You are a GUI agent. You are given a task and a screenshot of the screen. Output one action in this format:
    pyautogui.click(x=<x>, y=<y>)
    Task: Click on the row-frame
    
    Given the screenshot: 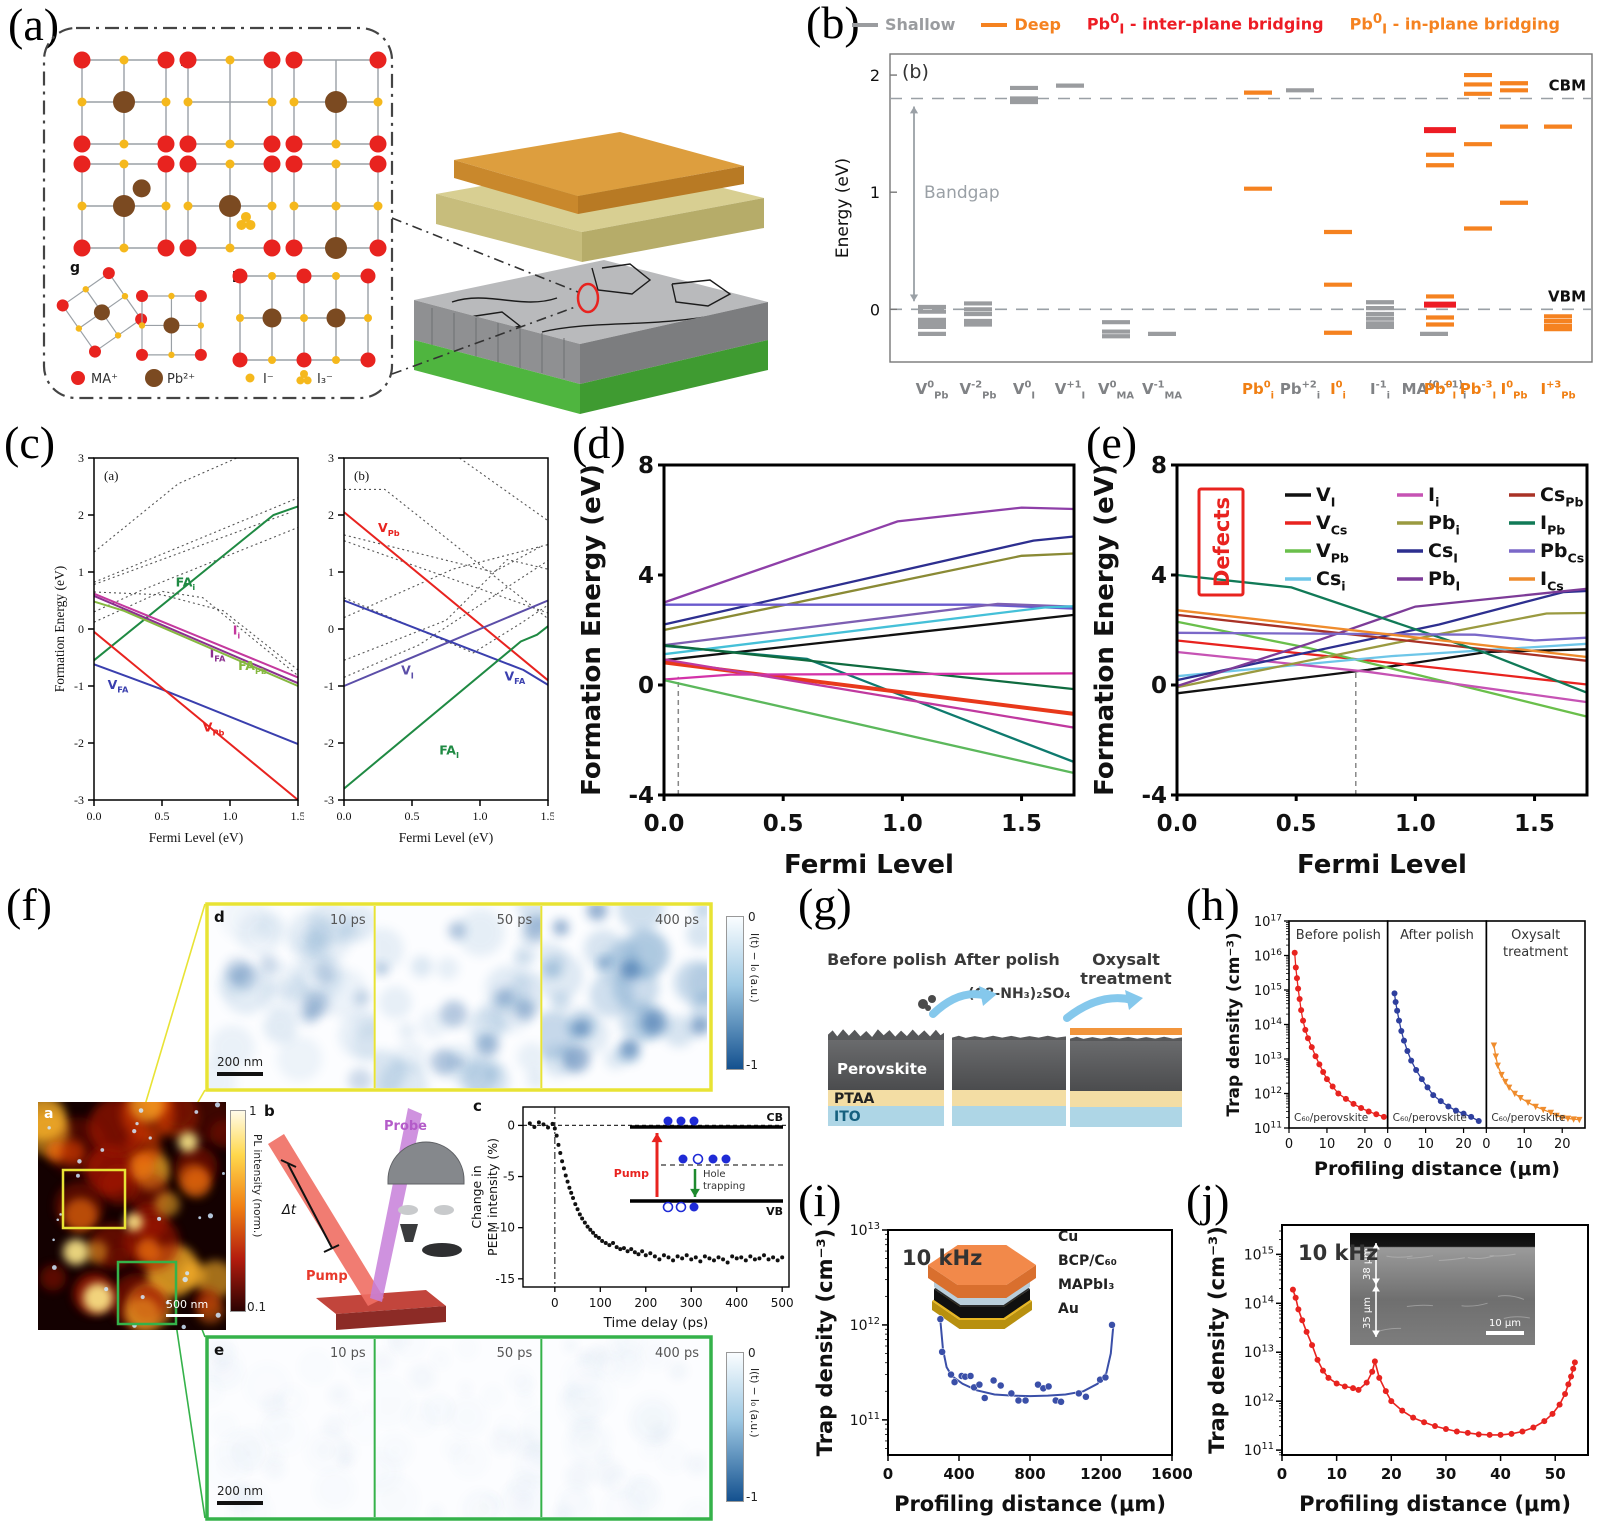 What is the action you would take?
    pyautogui.click(x=459, y=1428)
    